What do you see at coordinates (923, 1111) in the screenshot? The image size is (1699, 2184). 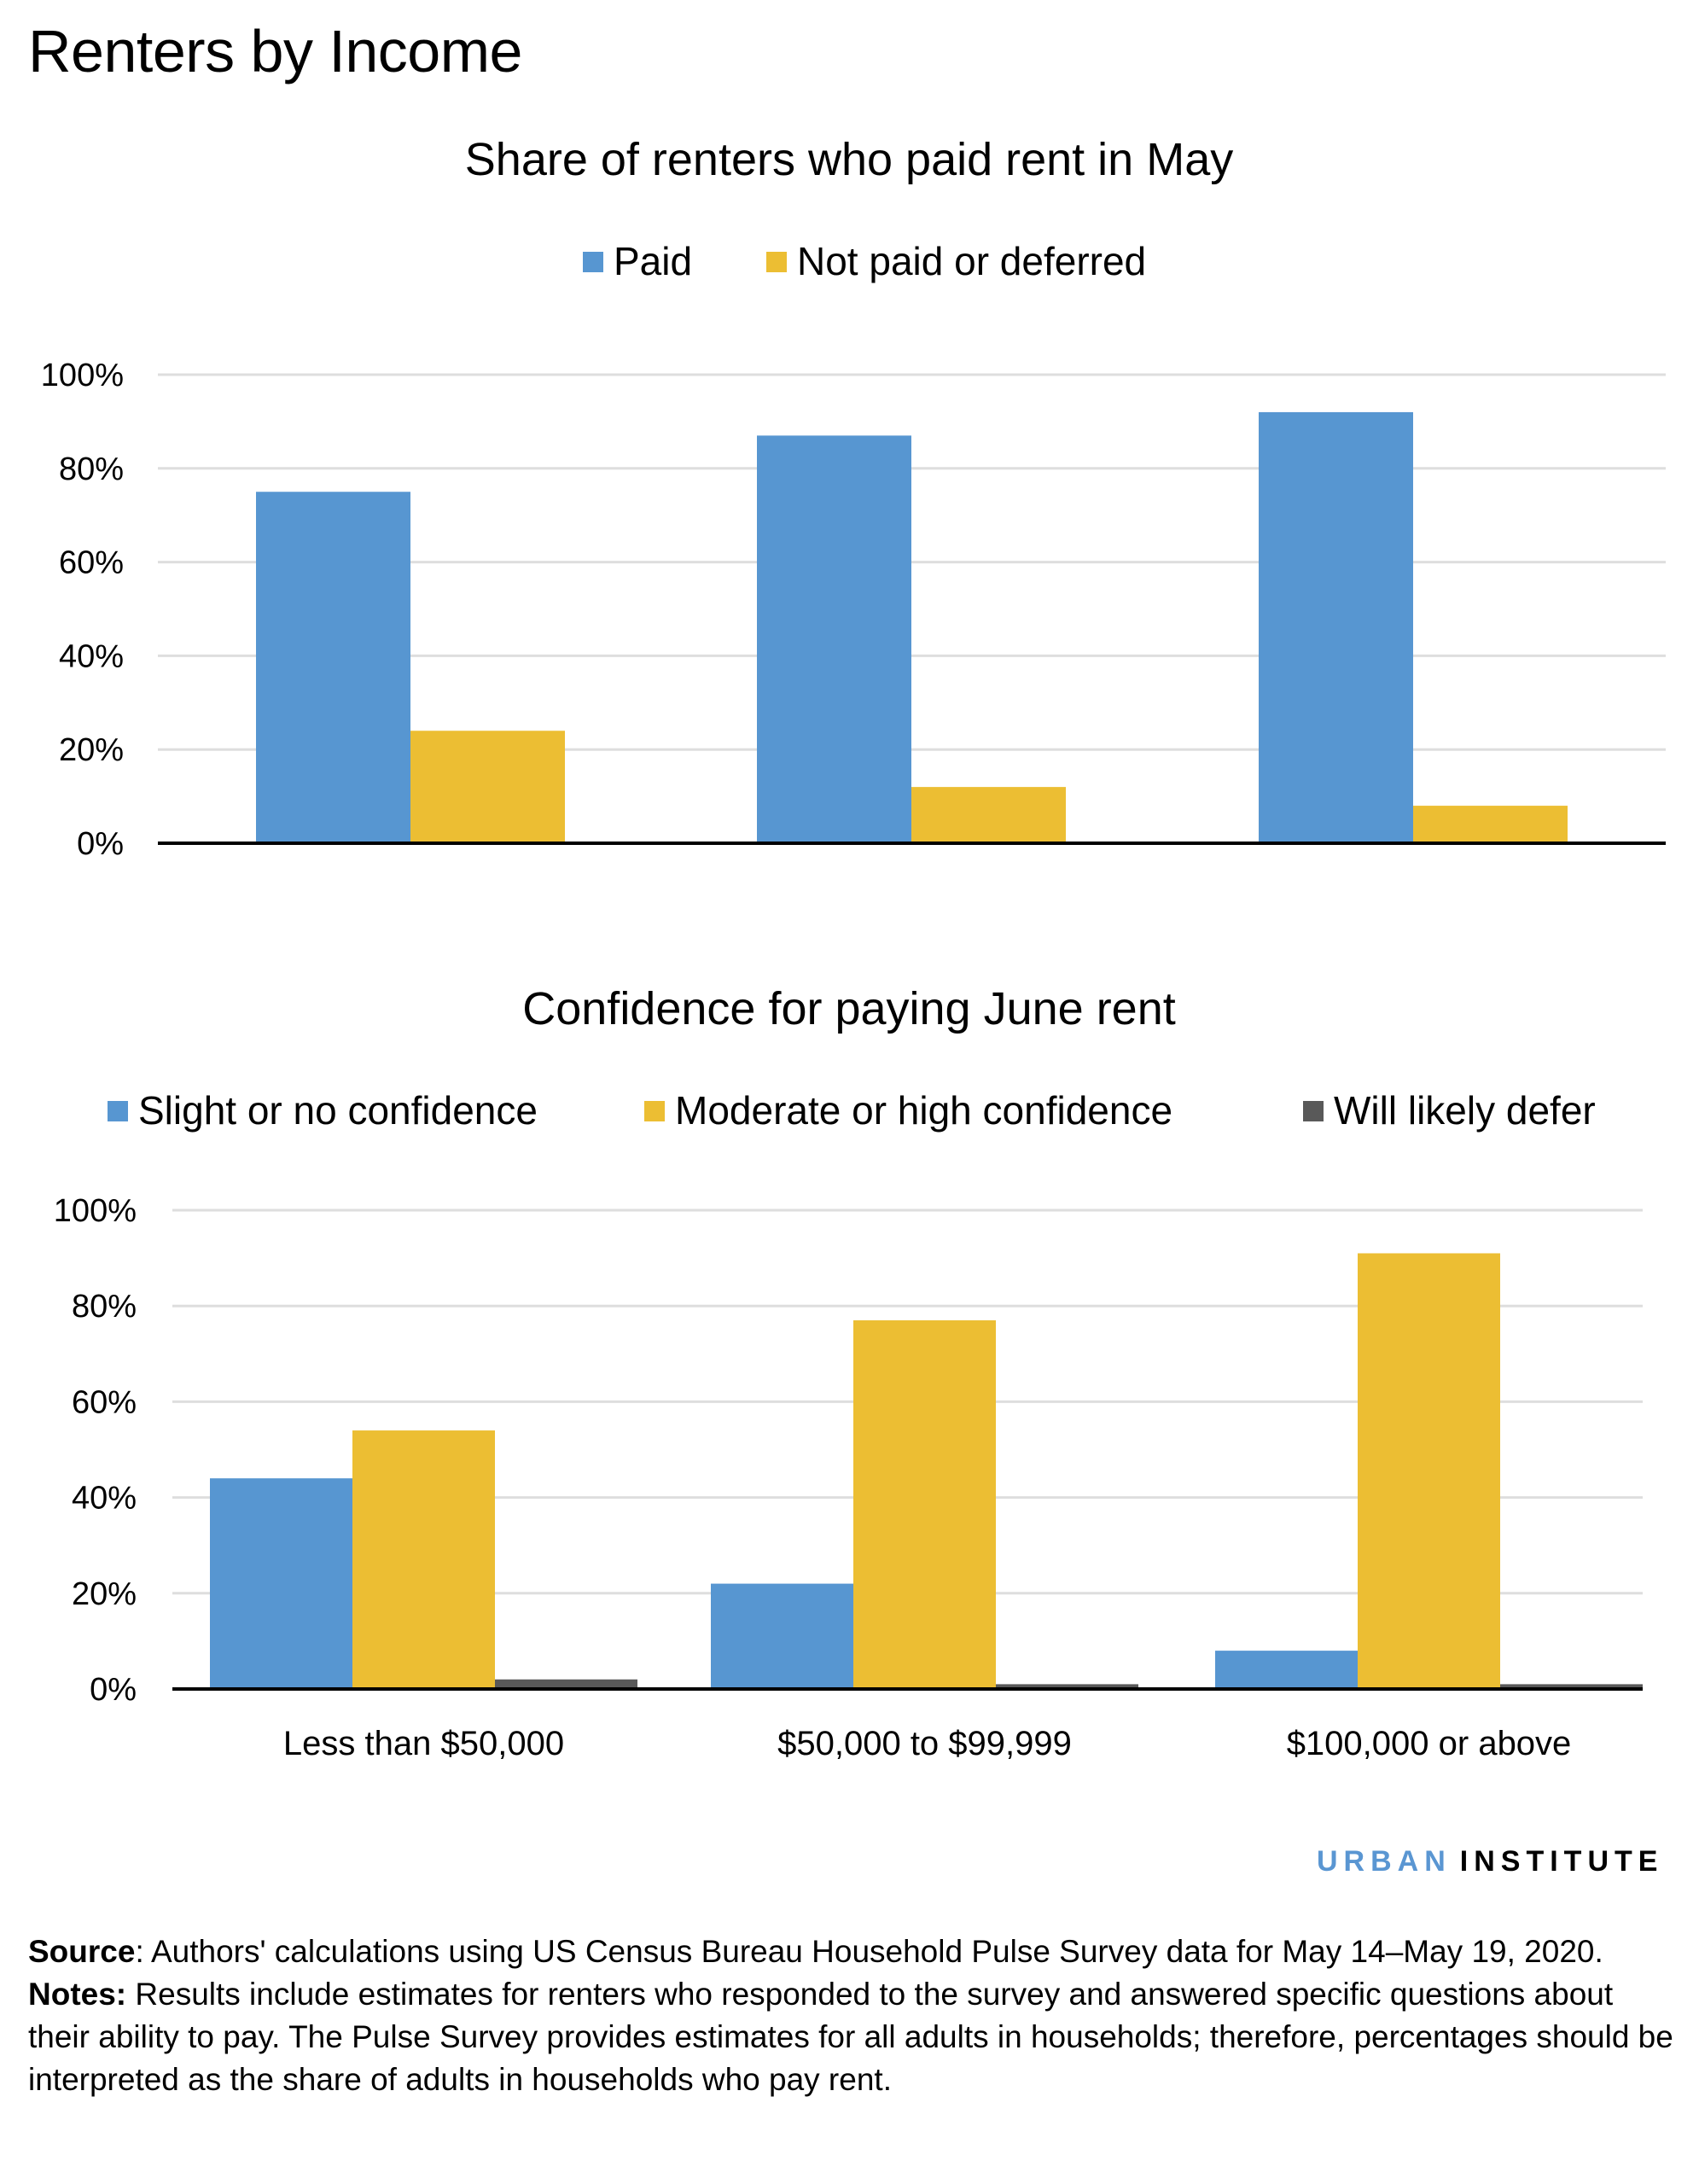 I see `legend-label-moderate-or-high-confidence: Moderate or high confidence` at bounding box center [923, 1111].